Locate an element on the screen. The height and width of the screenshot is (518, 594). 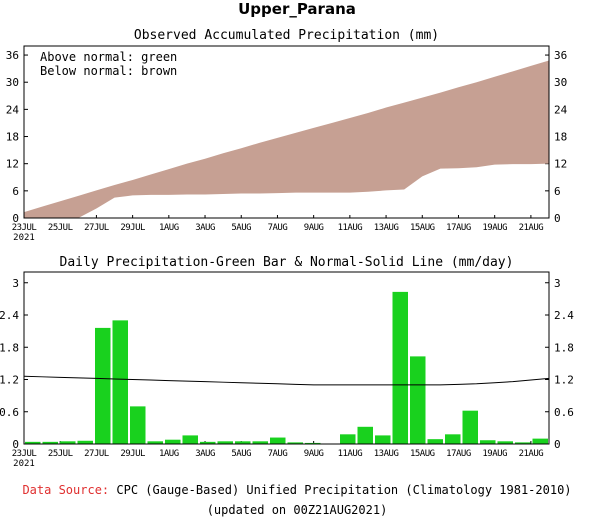
updated-line: (updated on 00Z21AUG2021) is located at coordinates (297, 510).